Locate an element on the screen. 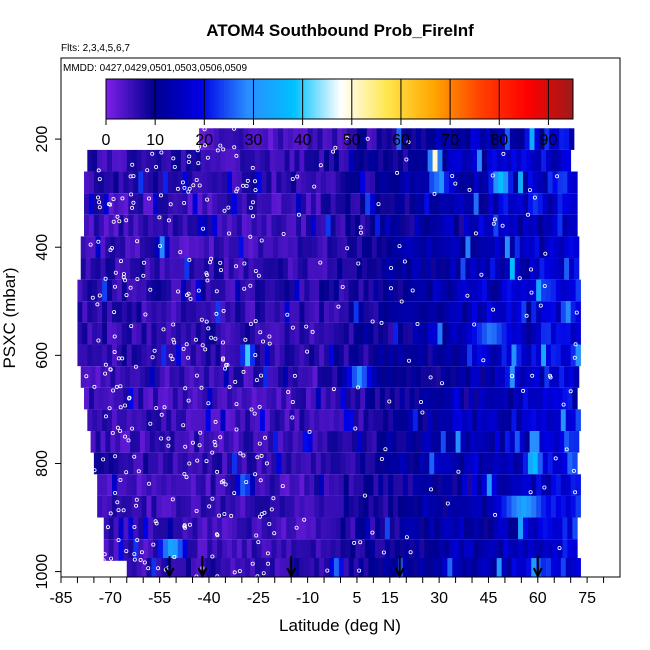 The height and width of the screenshot is (650, 650). flights-note: Flts: 2,3,4,5,6,7 is located at coordinates (95, 48).